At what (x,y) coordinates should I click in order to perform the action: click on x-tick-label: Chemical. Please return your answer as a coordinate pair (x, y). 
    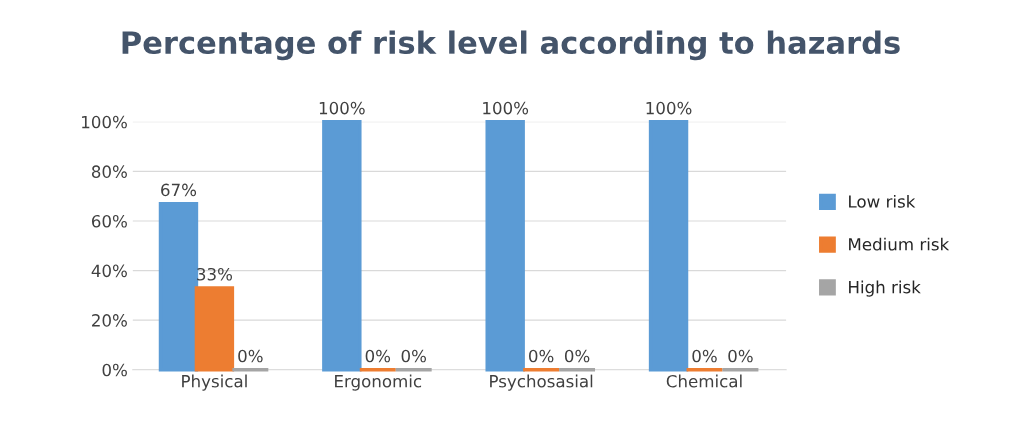
    Looking at the image, I should click on (704, 381).